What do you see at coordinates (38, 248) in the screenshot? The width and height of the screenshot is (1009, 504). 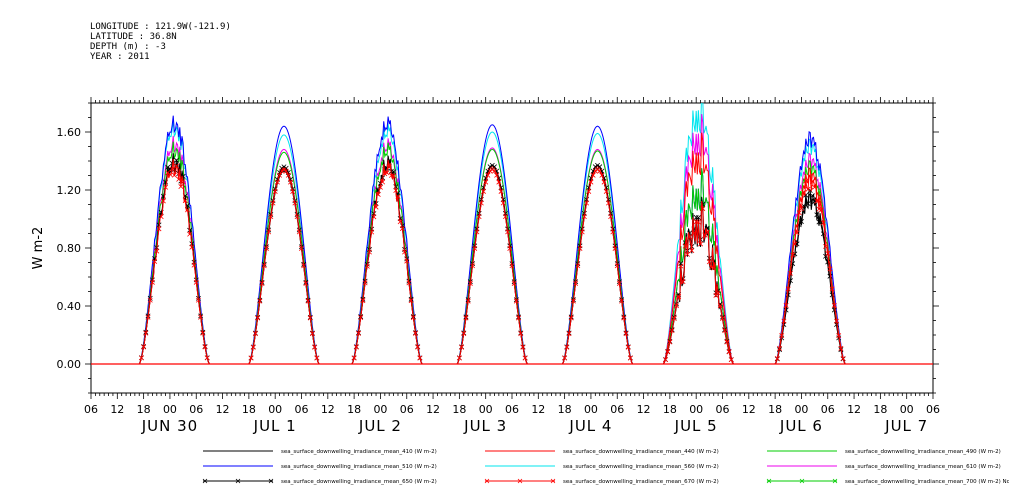 I see `y-axis-label: W m-2` at bounding box center [38, 248].